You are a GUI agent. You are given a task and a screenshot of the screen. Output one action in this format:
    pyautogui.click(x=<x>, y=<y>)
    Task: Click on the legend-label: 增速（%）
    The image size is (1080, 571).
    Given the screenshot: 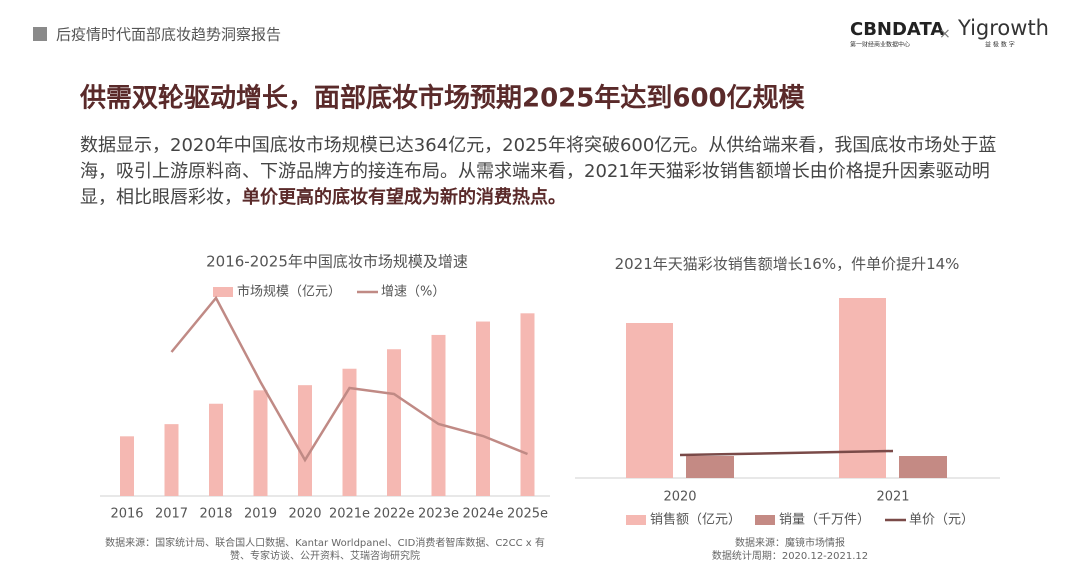 What is the action you would take?
    pyautogui.click(x=413, y=292)
    